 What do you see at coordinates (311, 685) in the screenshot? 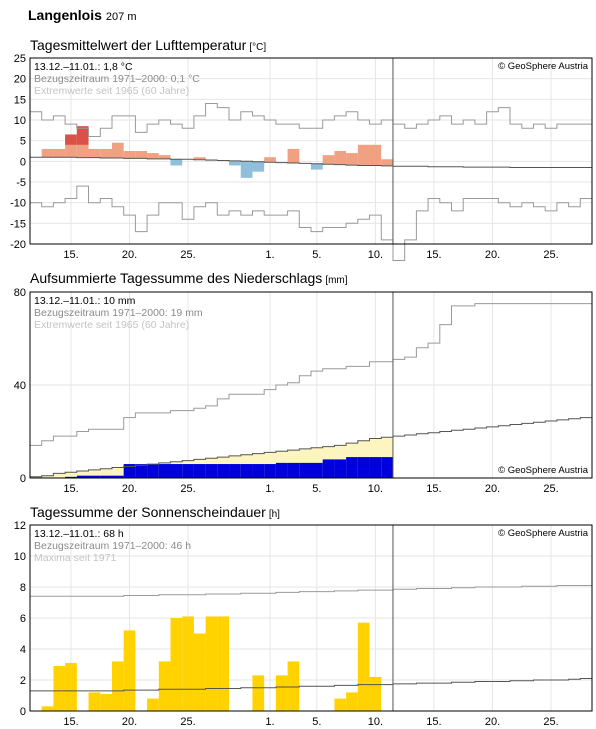
I see `reference-sunshine-line` at bounding box center [311, 685].